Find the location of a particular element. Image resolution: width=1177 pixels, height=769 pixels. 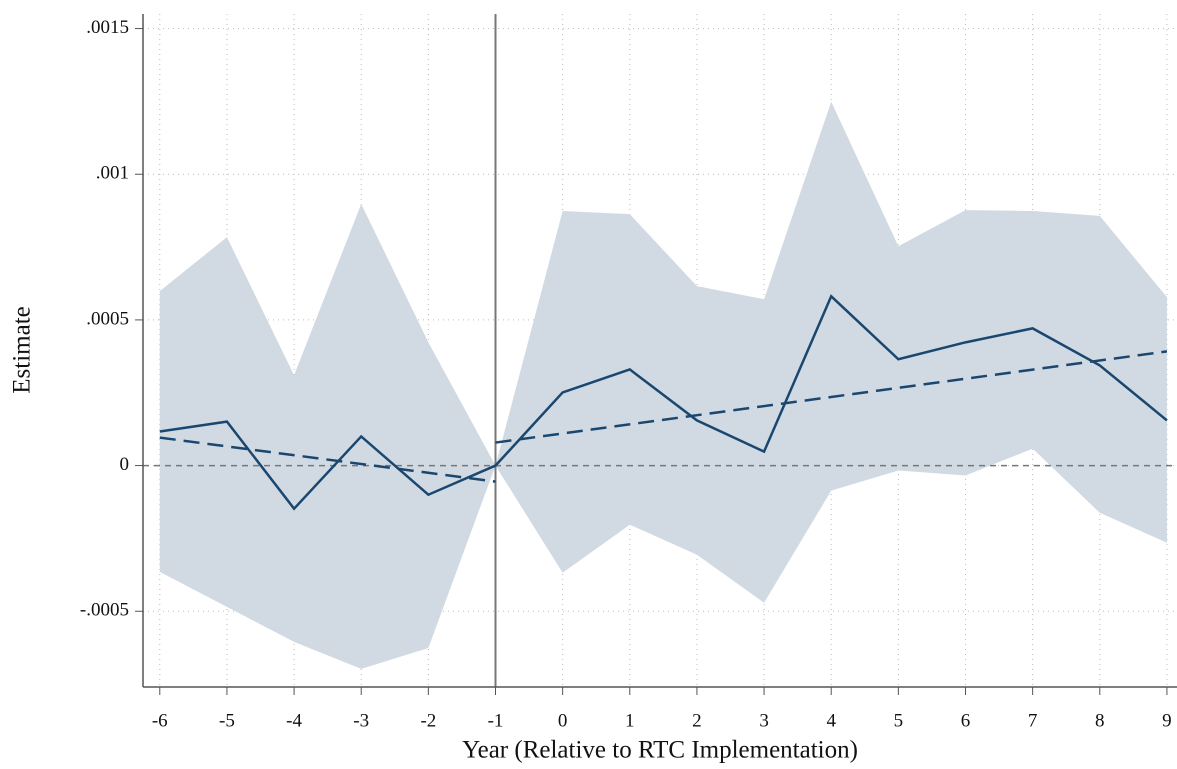

y-tick-label: 0 is located at coordinates (125, 464).